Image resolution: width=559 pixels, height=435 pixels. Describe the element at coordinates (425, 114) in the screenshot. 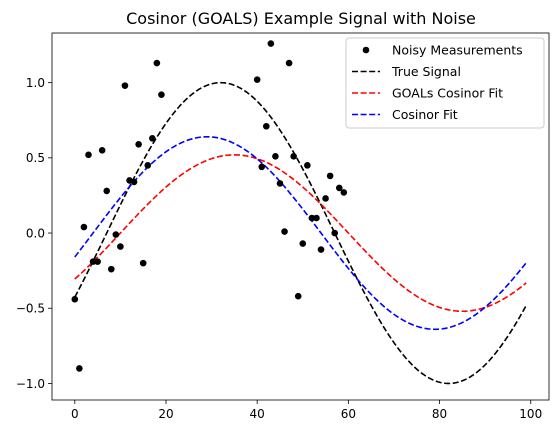

I see `legend-label: Cosinor Fit` at that location.